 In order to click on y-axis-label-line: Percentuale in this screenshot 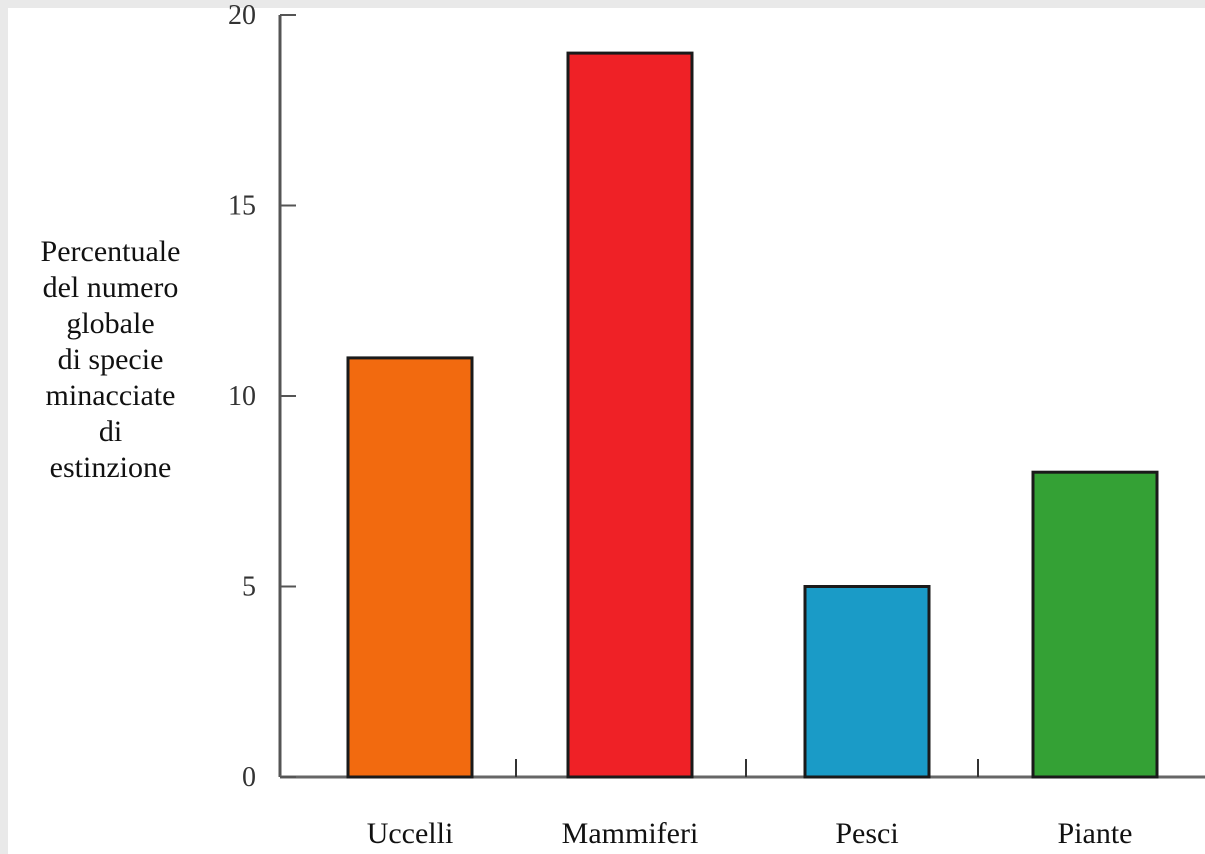, I will do `click(110, 251)`.